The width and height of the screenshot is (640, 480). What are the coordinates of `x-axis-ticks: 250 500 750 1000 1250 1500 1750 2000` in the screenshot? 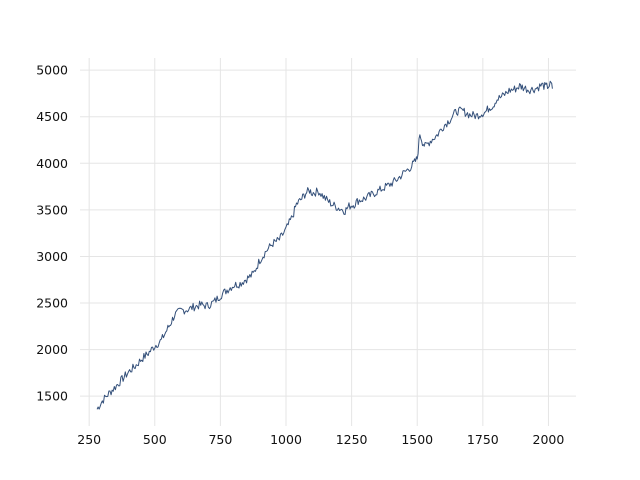 It's located at (320, 439).